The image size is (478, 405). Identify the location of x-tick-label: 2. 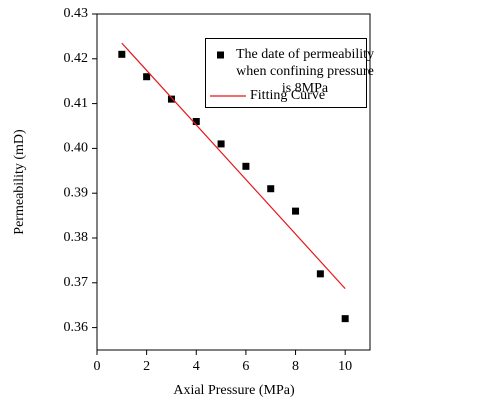
(146, 366).